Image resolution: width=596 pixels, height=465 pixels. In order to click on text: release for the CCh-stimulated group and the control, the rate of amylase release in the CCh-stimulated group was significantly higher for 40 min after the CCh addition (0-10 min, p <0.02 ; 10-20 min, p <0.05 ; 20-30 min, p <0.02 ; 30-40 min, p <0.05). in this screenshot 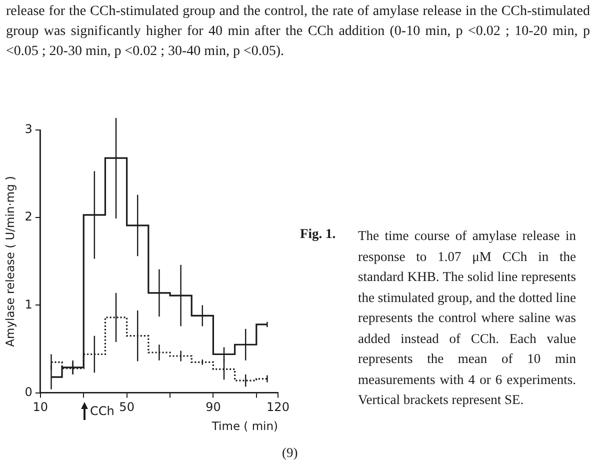, I will do `click(298, 32)`.